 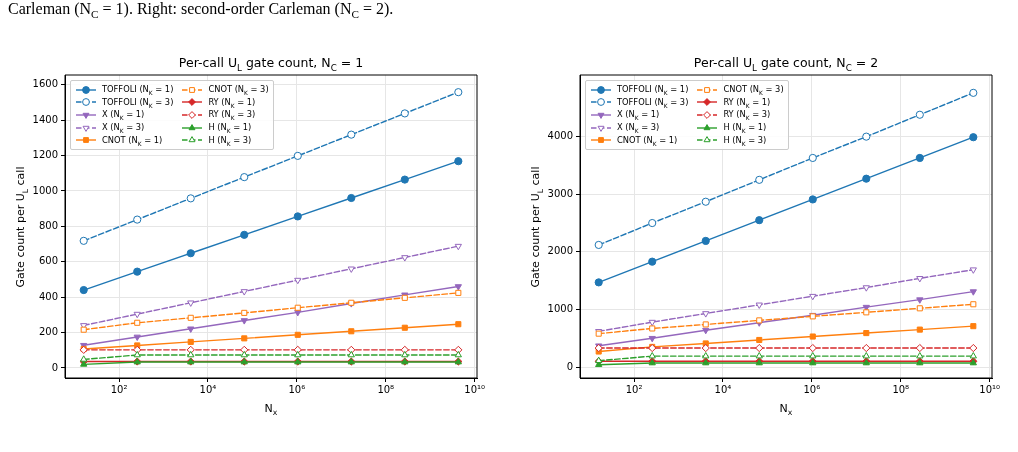 What do you see at coordinates (45, 84) in the screenshot?
I see `y-tick-label: 1600` at bounding box center [45, 84].